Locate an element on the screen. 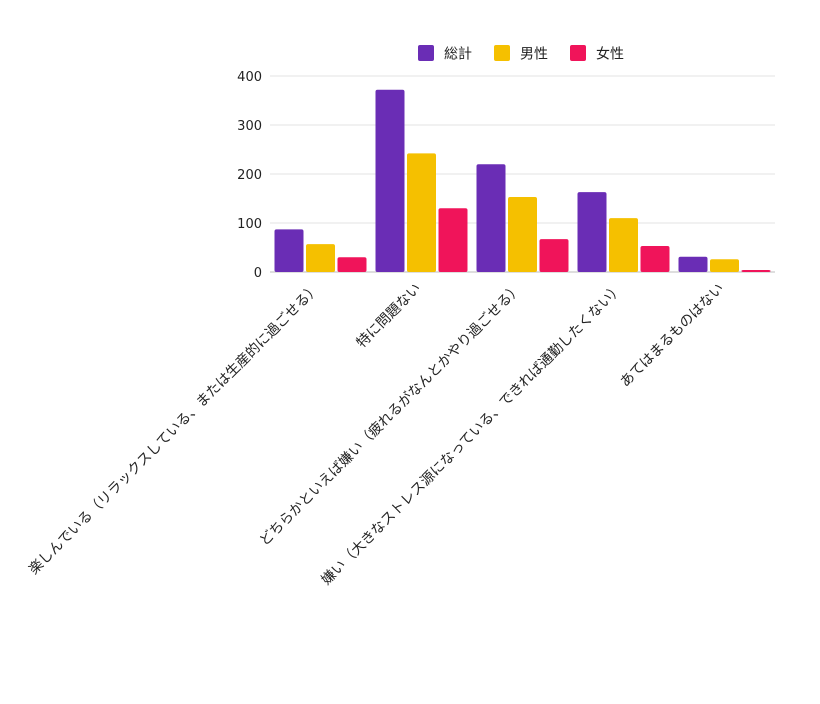  y-tick-label: 200 is located at coordinates (249, 175).